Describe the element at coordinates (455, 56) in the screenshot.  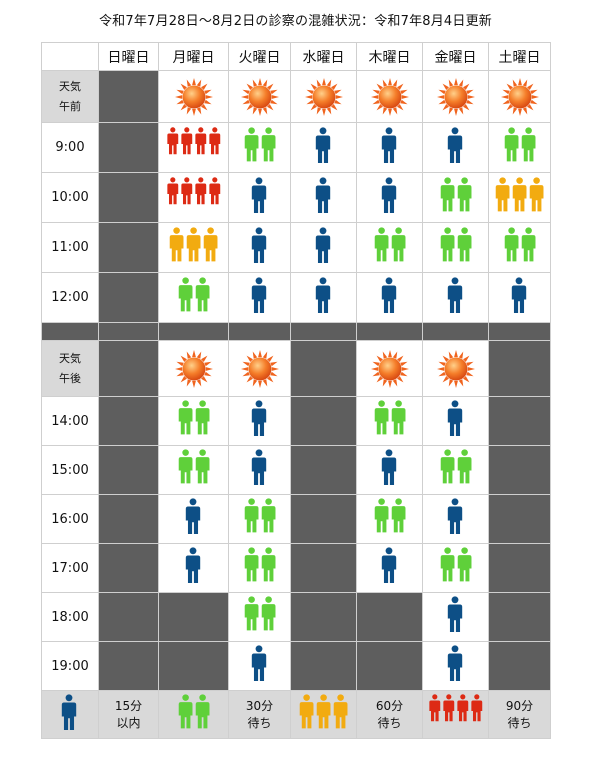
I see `day-header: 金曜日` at that location.